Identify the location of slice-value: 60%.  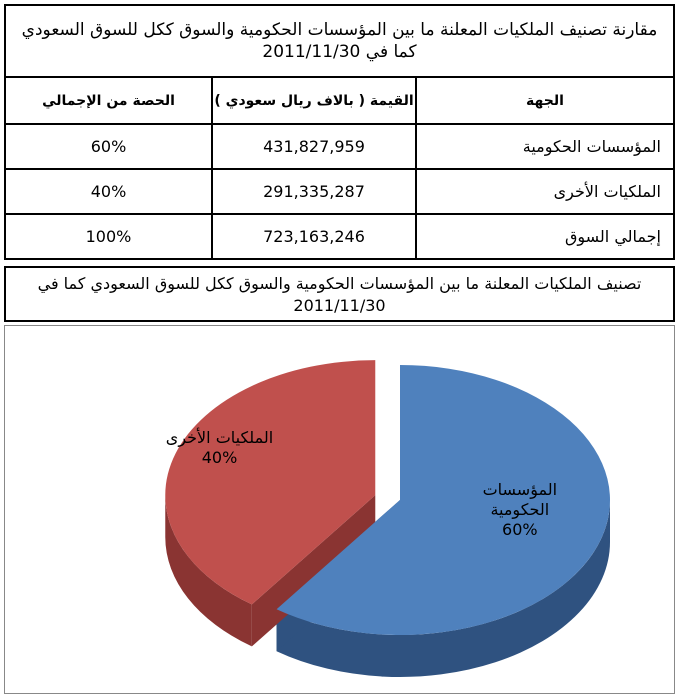
(520, 530).